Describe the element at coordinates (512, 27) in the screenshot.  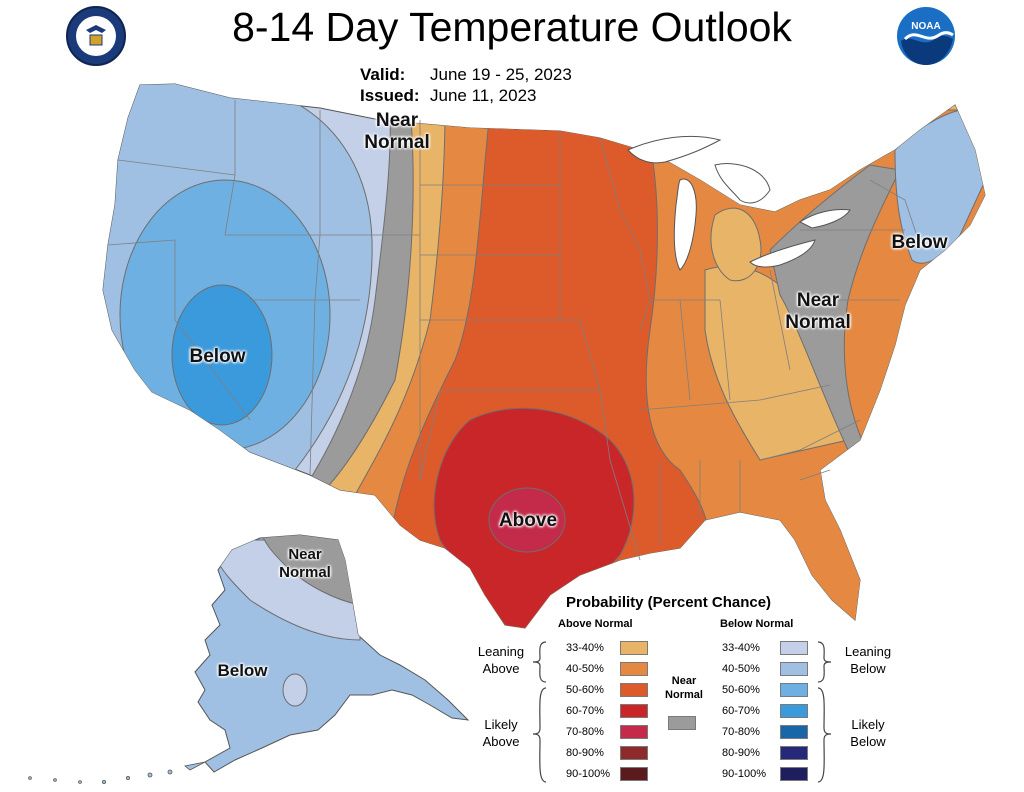
I see `page-title: 8-14 Day Temperature Outlook` at that location.